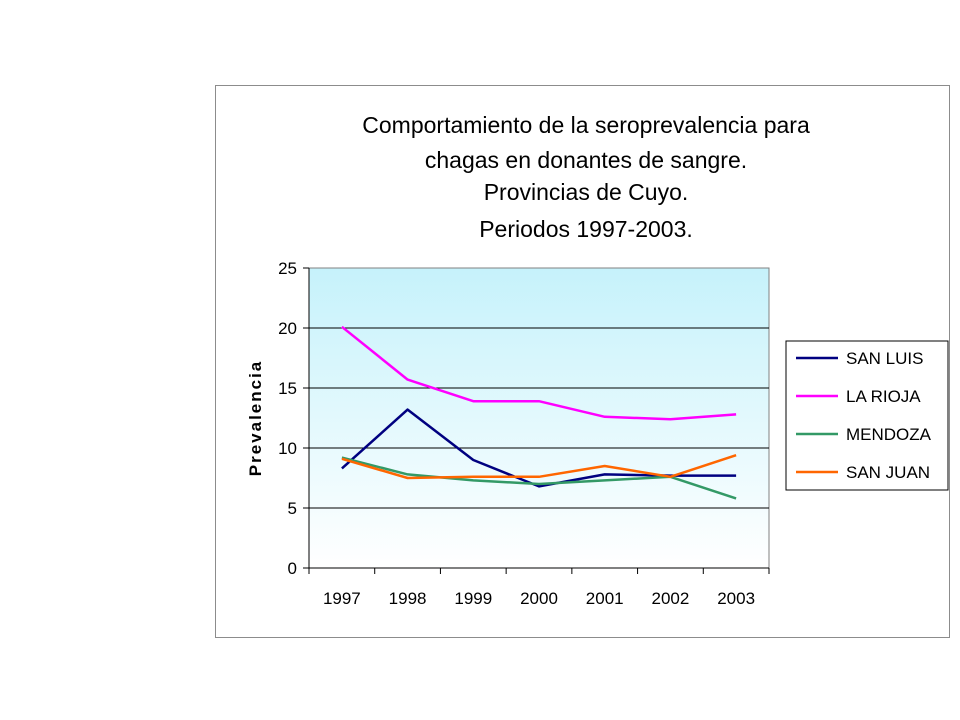 The height and width of the screenshot is (720, 960). I want to click on y-tick-label: 15, so click(287, 388).